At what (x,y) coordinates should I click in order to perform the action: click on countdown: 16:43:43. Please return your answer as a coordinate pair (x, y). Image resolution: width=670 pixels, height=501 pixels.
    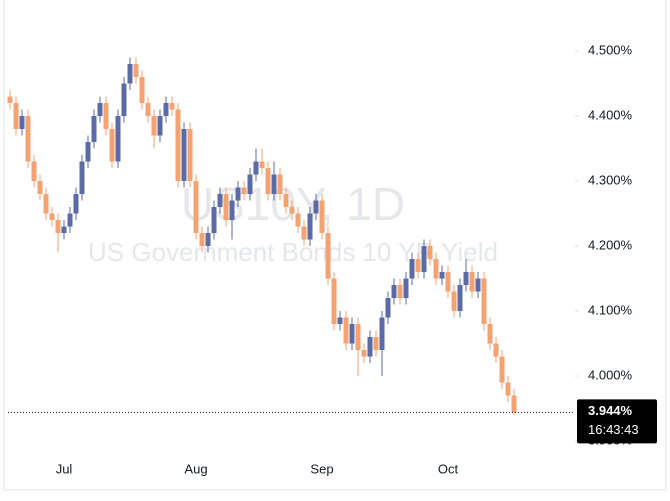
    Looking at the image, I should click on (613, 429).